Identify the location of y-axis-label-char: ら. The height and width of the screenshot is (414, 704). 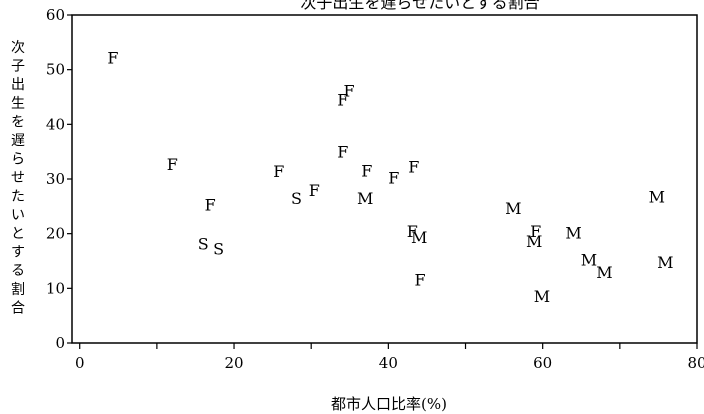
(18, 160).